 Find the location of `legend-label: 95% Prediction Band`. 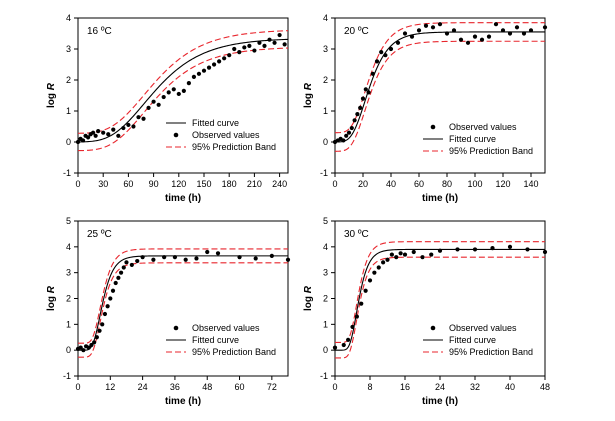

legend-label: 95% Prediction Band is located at coordinates (234, 147).